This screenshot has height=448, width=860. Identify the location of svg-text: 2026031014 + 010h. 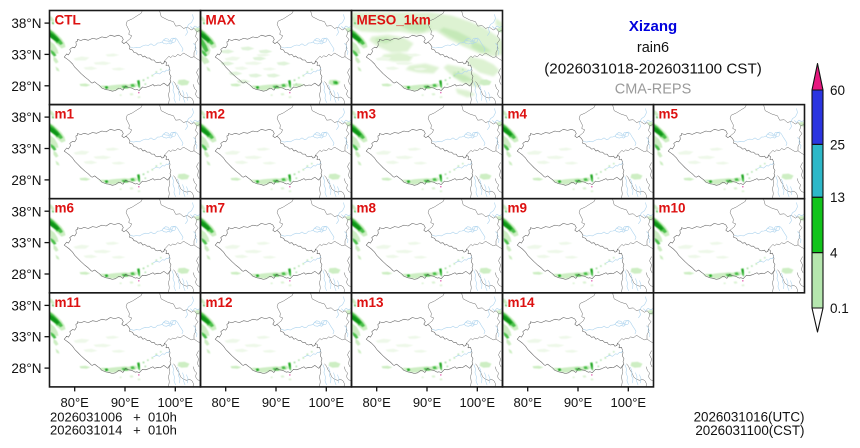
(113, 430).